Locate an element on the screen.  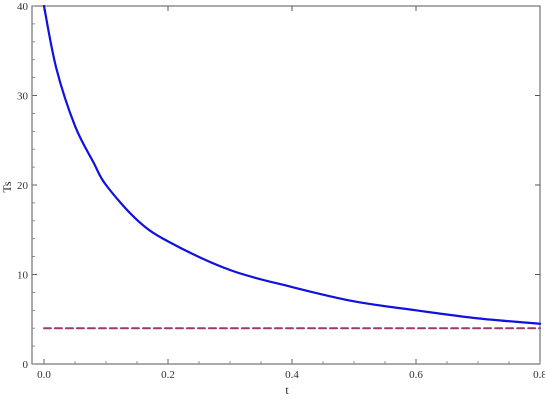
y-tick-label: 40 is located at coordinates (23, 7).